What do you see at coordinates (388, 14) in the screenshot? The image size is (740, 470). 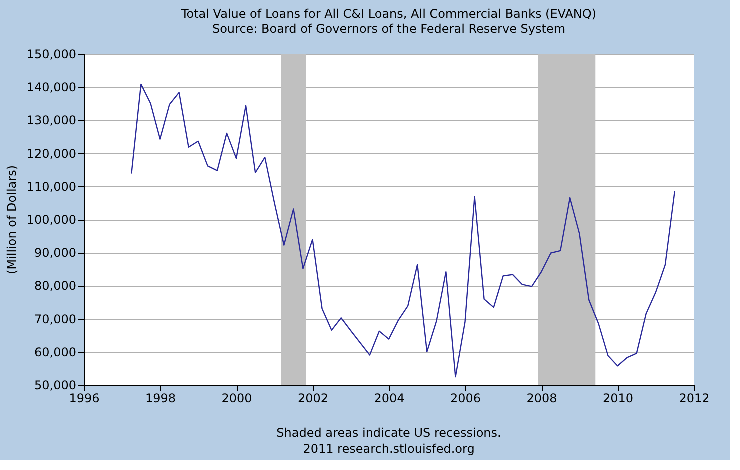 I see `chart-title: Total Value of Loans for All C&I Loans, All Commercial Banks (EVANQ)` at bounding box center [388, 14].